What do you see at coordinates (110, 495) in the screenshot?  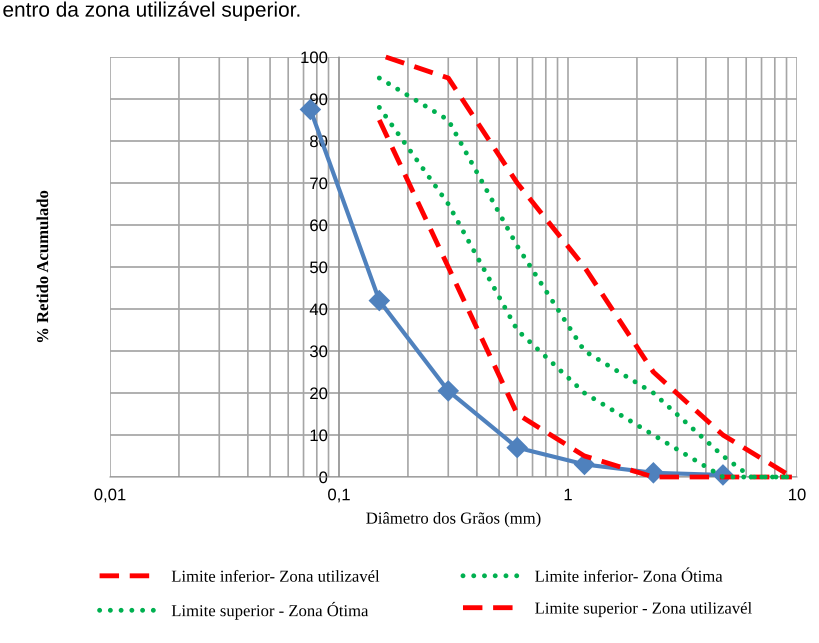 I see `x-tick-label: 0,01` at bounding box center [110, 495].